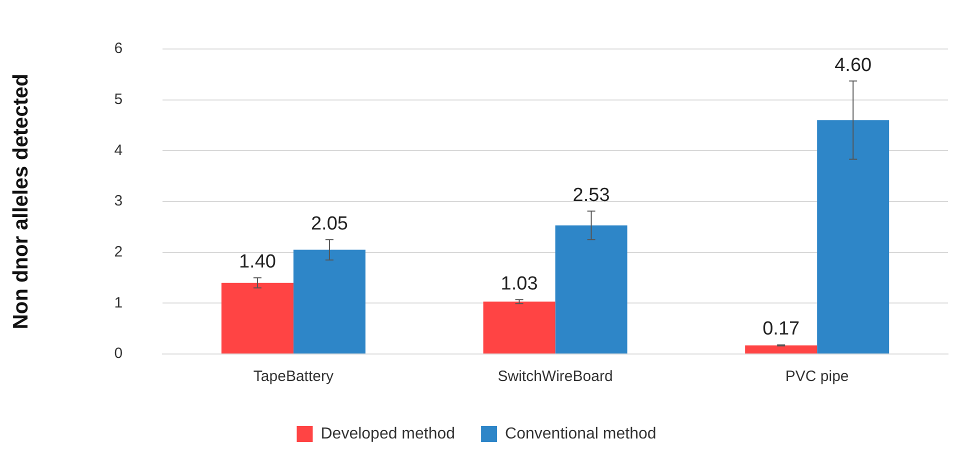  Describe the element at coordinates (118, 99) in the screenshot. I see `y-tick-label: 5` at that location.